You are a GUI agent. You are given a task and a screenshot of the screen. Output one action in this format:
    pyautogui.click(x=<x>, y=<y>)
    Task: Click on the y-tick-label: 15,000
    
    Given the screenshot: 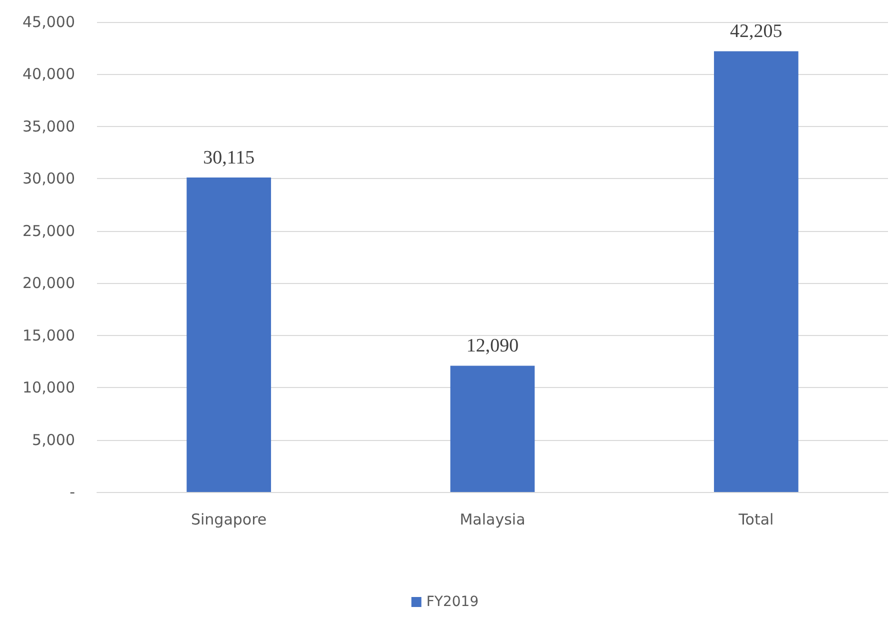 What is the action you would take?
    pyautogui.click(x=48, y=335)
    